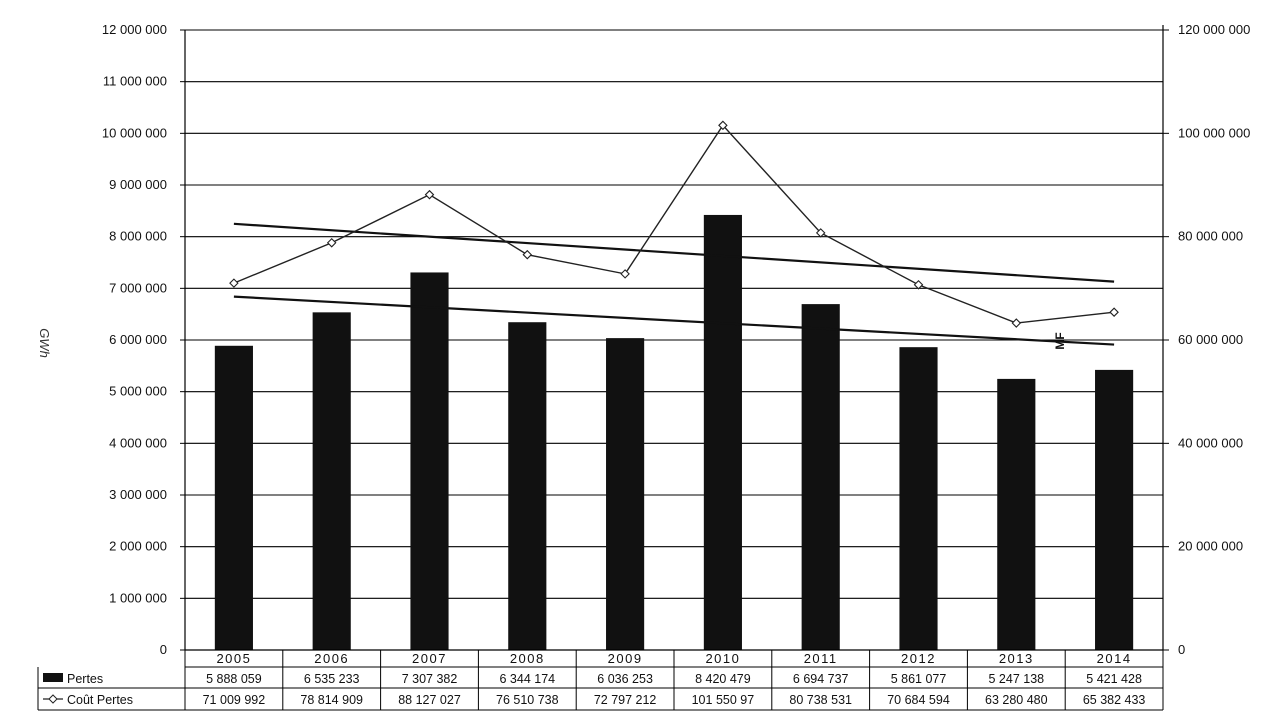 This screenshot has width=1279, height=725. Describe the element at coordinates (331, 658) in the screenshot. I see `x-tick-label-2006: 2006` at that location.